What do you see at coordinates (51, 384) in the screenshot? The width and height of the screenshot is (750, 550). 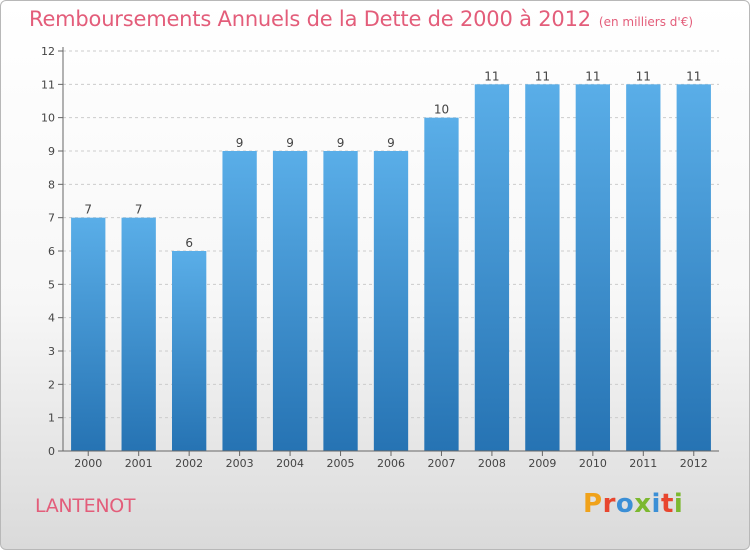 I see `y-tick-label: 2` at bounding box center [51, 384].